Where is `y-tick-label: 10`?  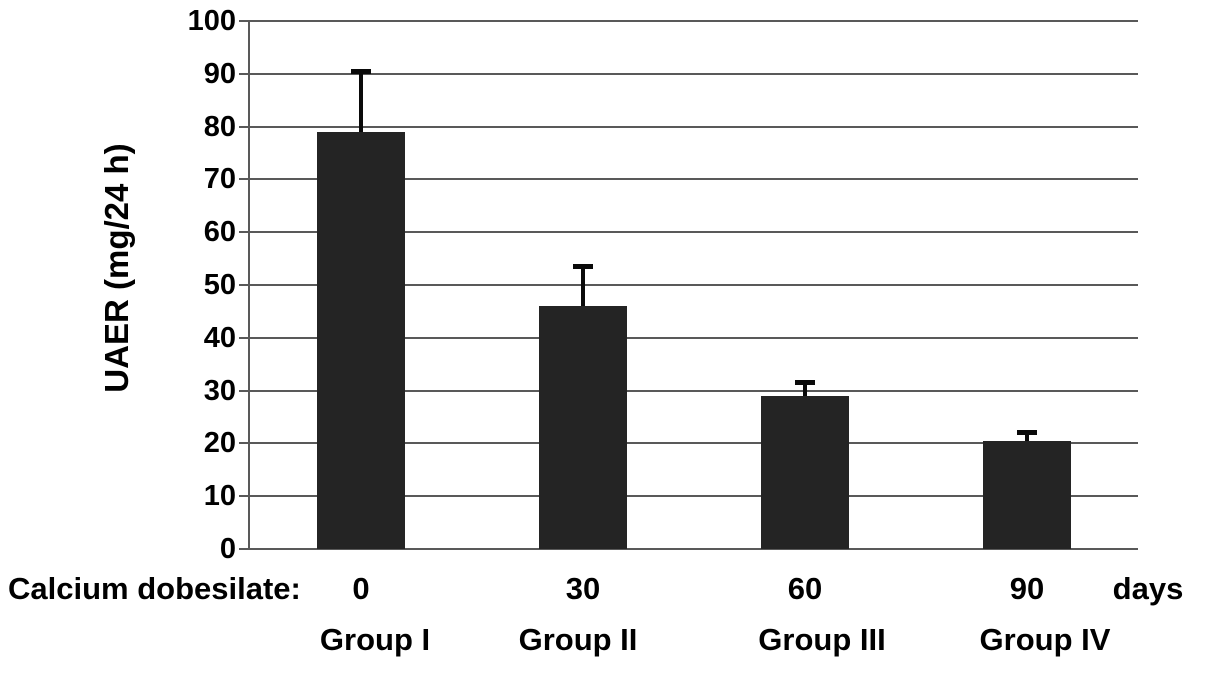
y-tick-label: 10 is located at coordinates (219, 496).